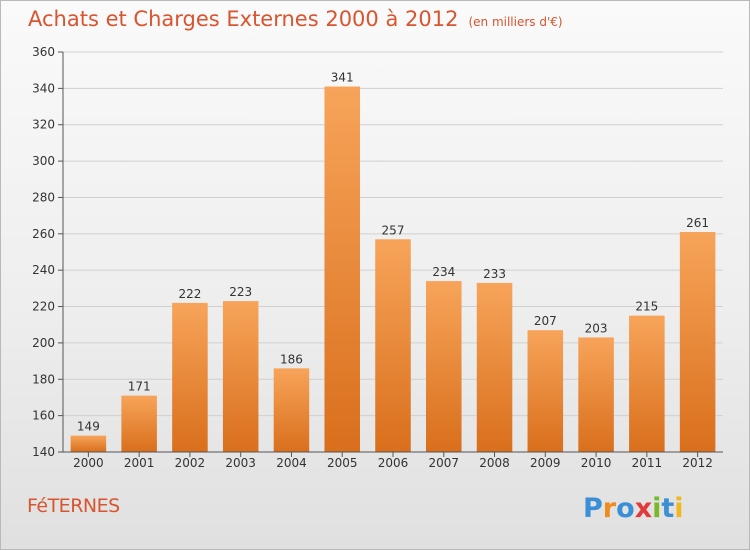 Image resolution: width=750 pixels, height=551 pixels. I want to click on bar-2009, so click(545, 391).